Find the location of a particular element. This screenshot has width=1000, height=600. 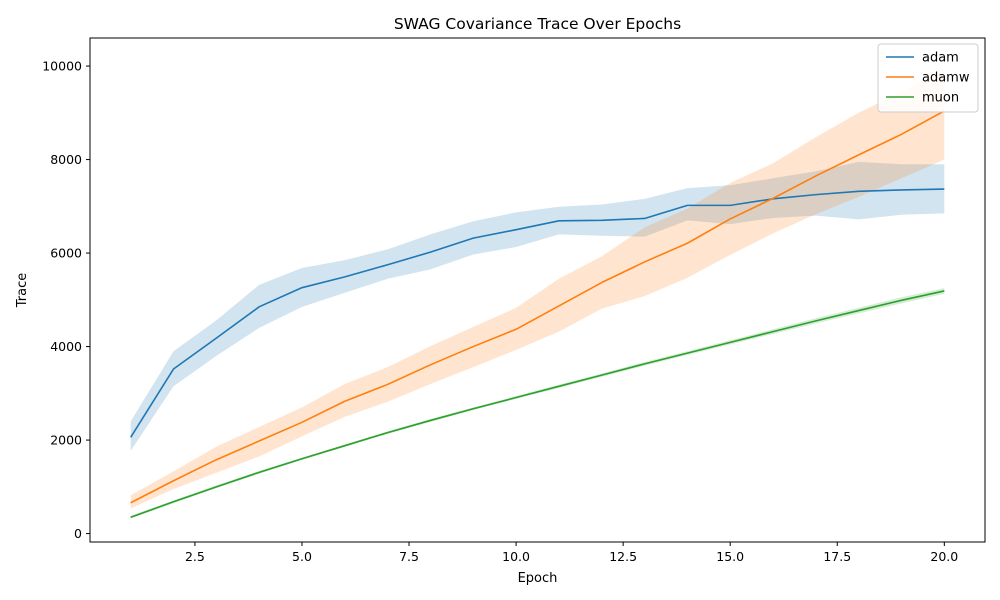

x-tick-label: 15.0 is located at coordinates (730, 556).